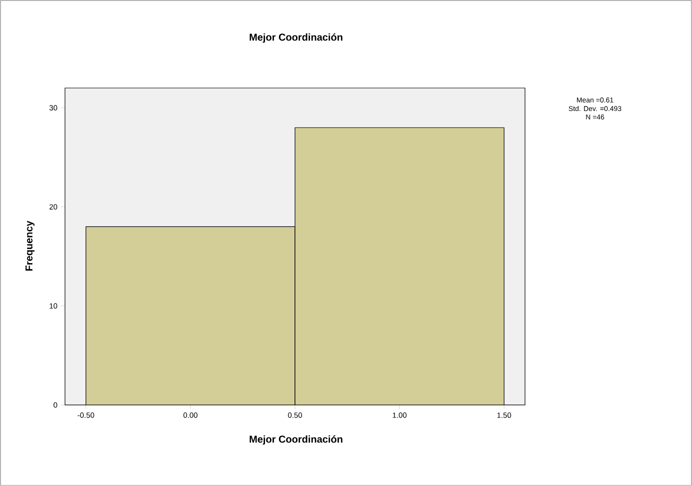 The image size is (692, 486). Describe the element at coordinates (296, 38) in the screenshot. I see `chart-title: Mejor Coordinación` at that location.